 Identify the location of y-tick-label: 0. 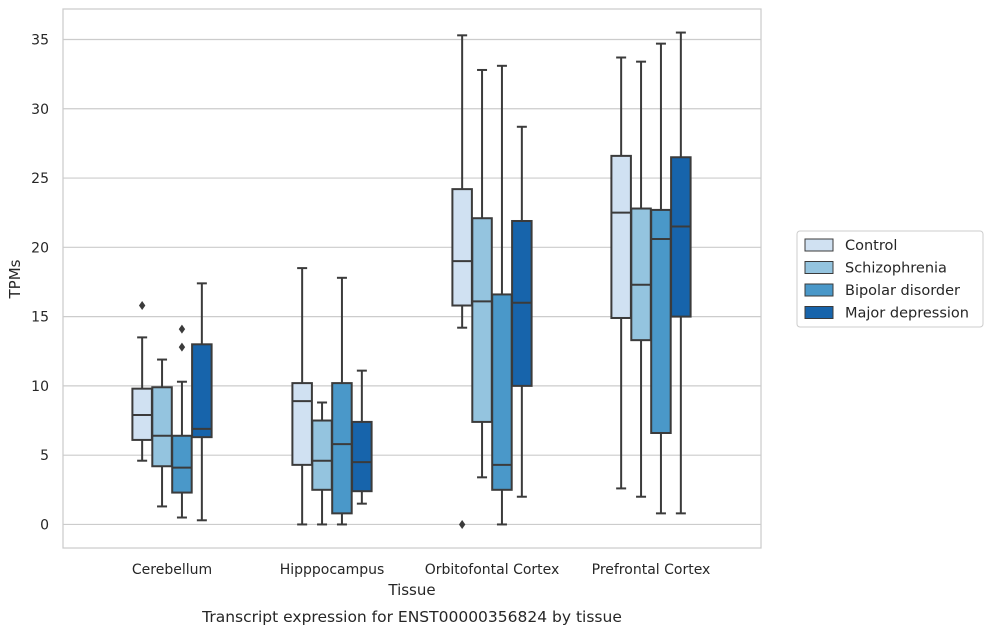
(44, 525).